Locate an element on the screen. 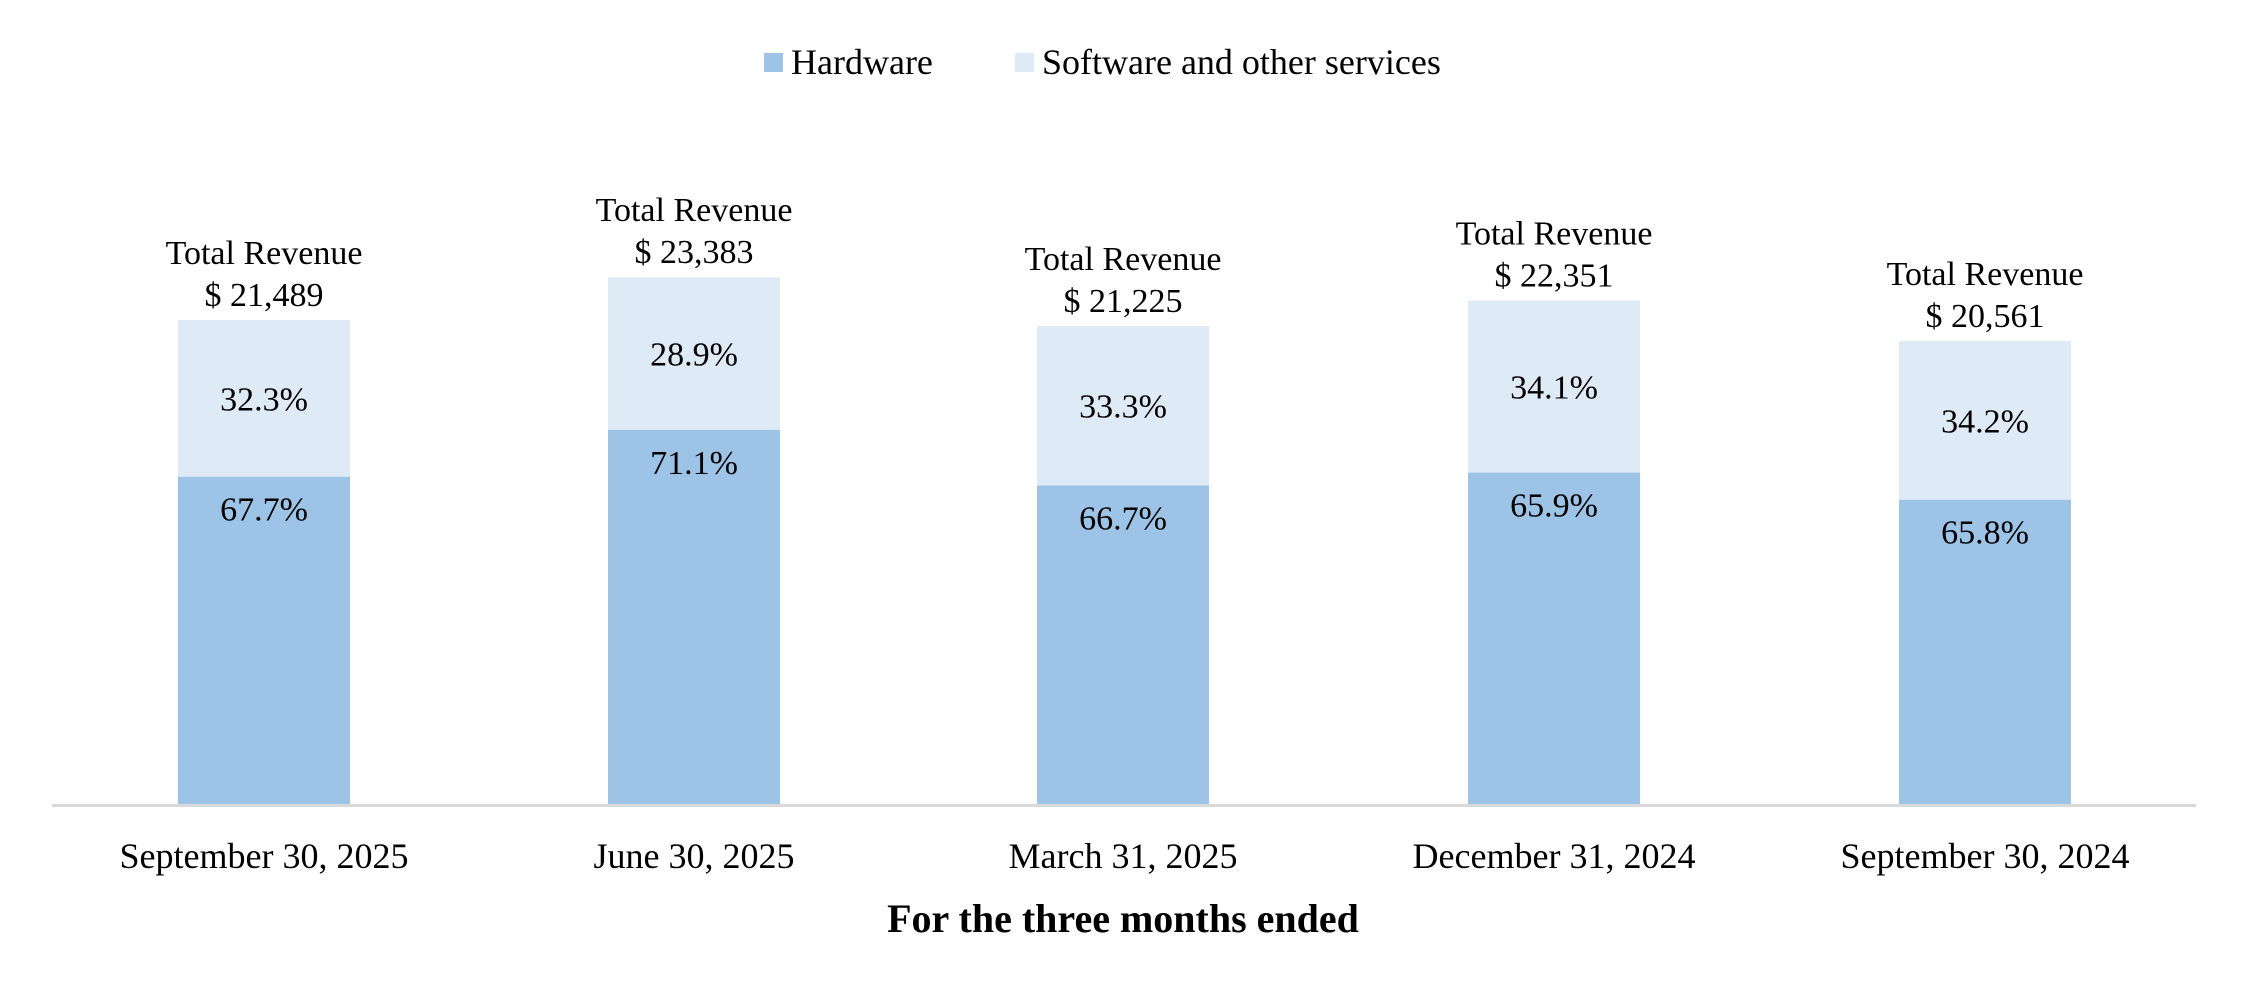 The image size is (2245, 995). data-label-software: 28.9% is located at coordinates (694, 355).